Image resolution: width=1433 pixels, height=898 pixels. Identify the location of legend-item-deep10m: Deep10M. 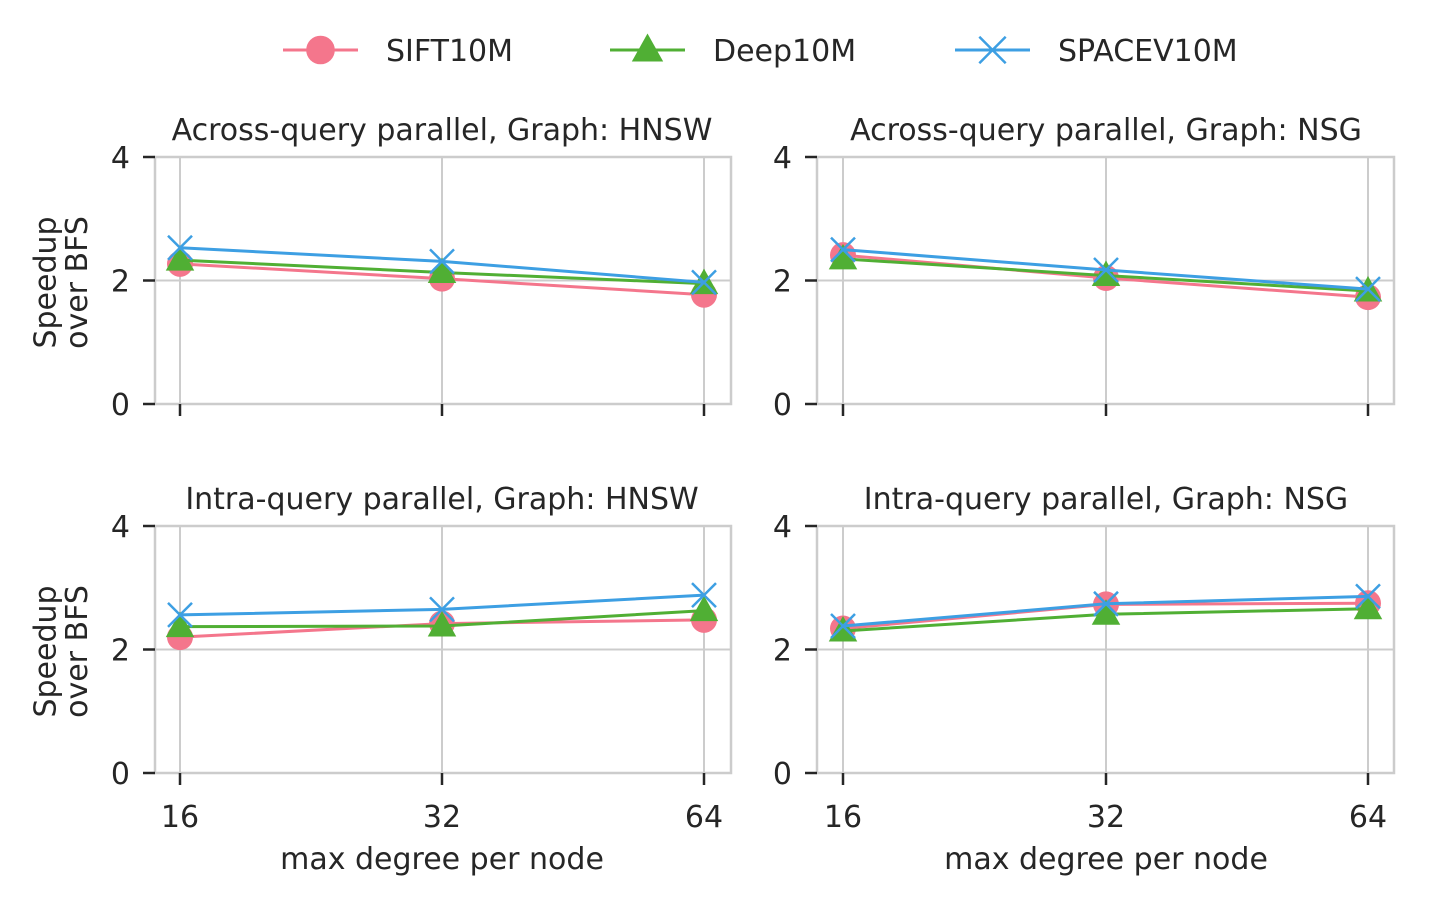
(733, 51).